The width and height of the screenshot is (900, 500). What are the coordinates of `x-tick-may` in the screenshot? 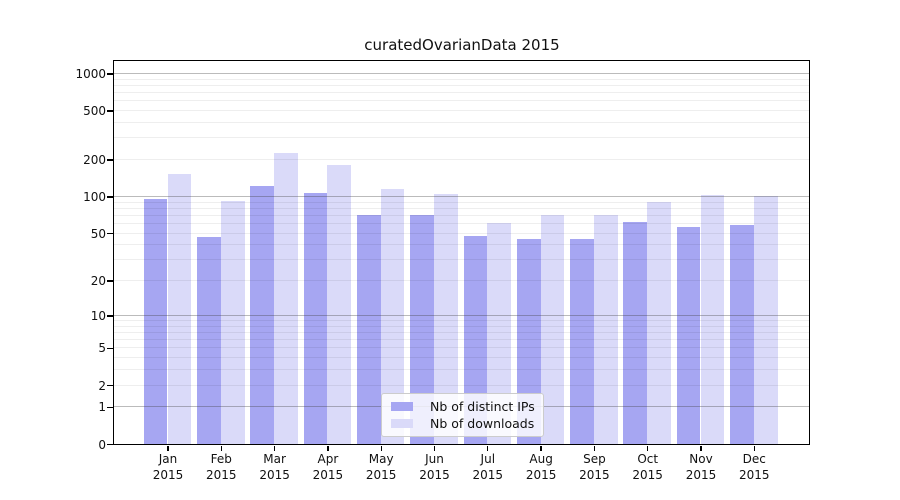 It's located at (381, 448).